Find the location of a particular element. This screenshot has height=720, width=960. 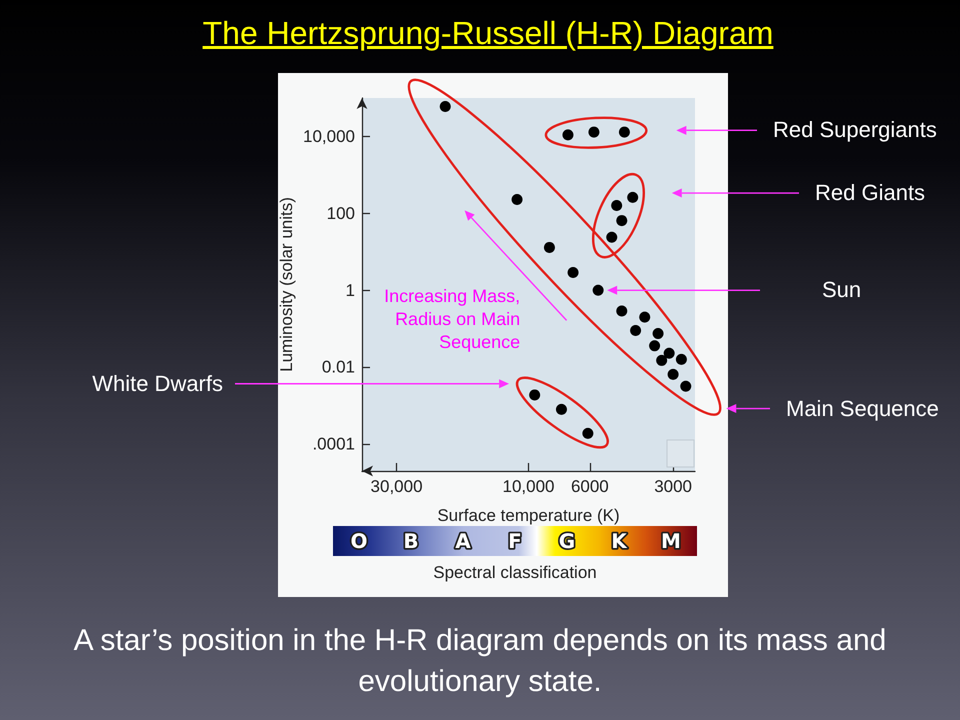

text: Sun is located at coordinates (842, 290).